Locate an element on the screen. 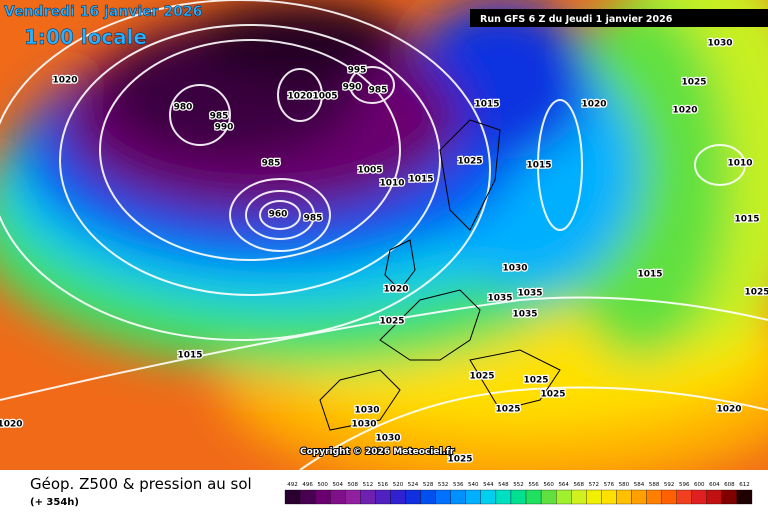 Image resolution: width=768 pixels, height=512 pixels. colorbar-label: 524 is located at coordinates (413, 485).